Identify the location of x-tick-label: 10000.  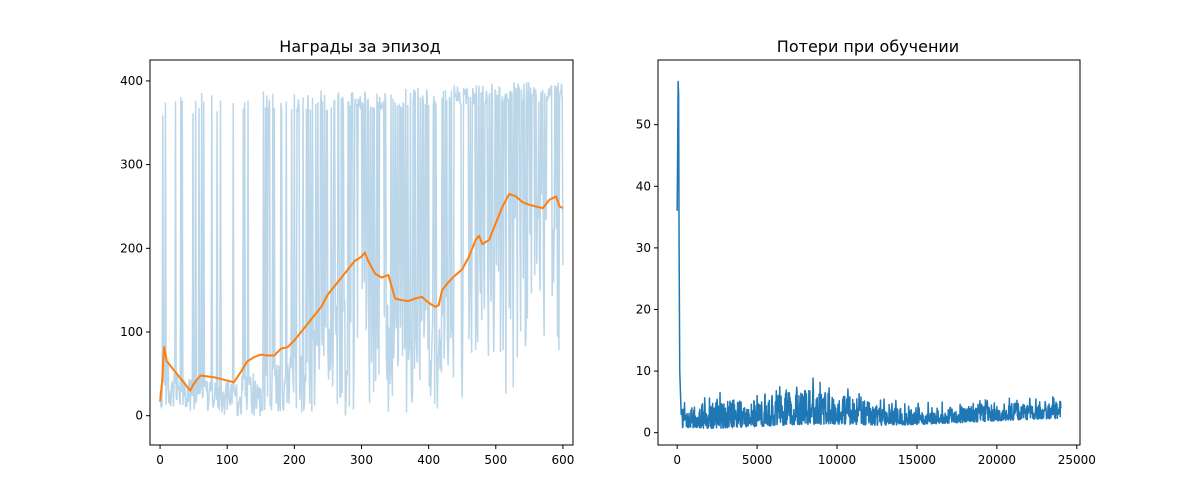
(837, 460).